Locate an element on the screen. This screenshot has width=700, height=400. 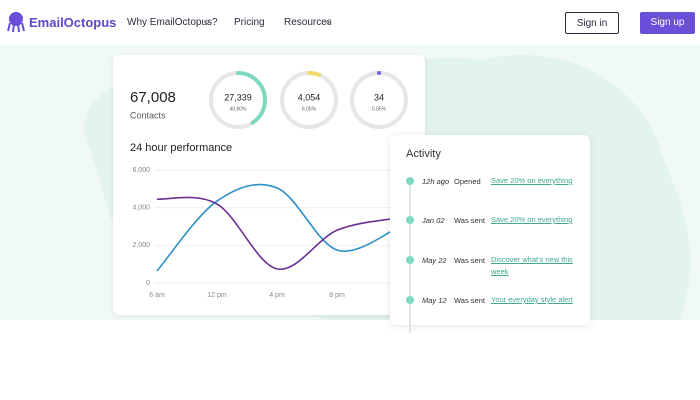
x-tick-label: 4 pm is located at coordinates (277, 295).